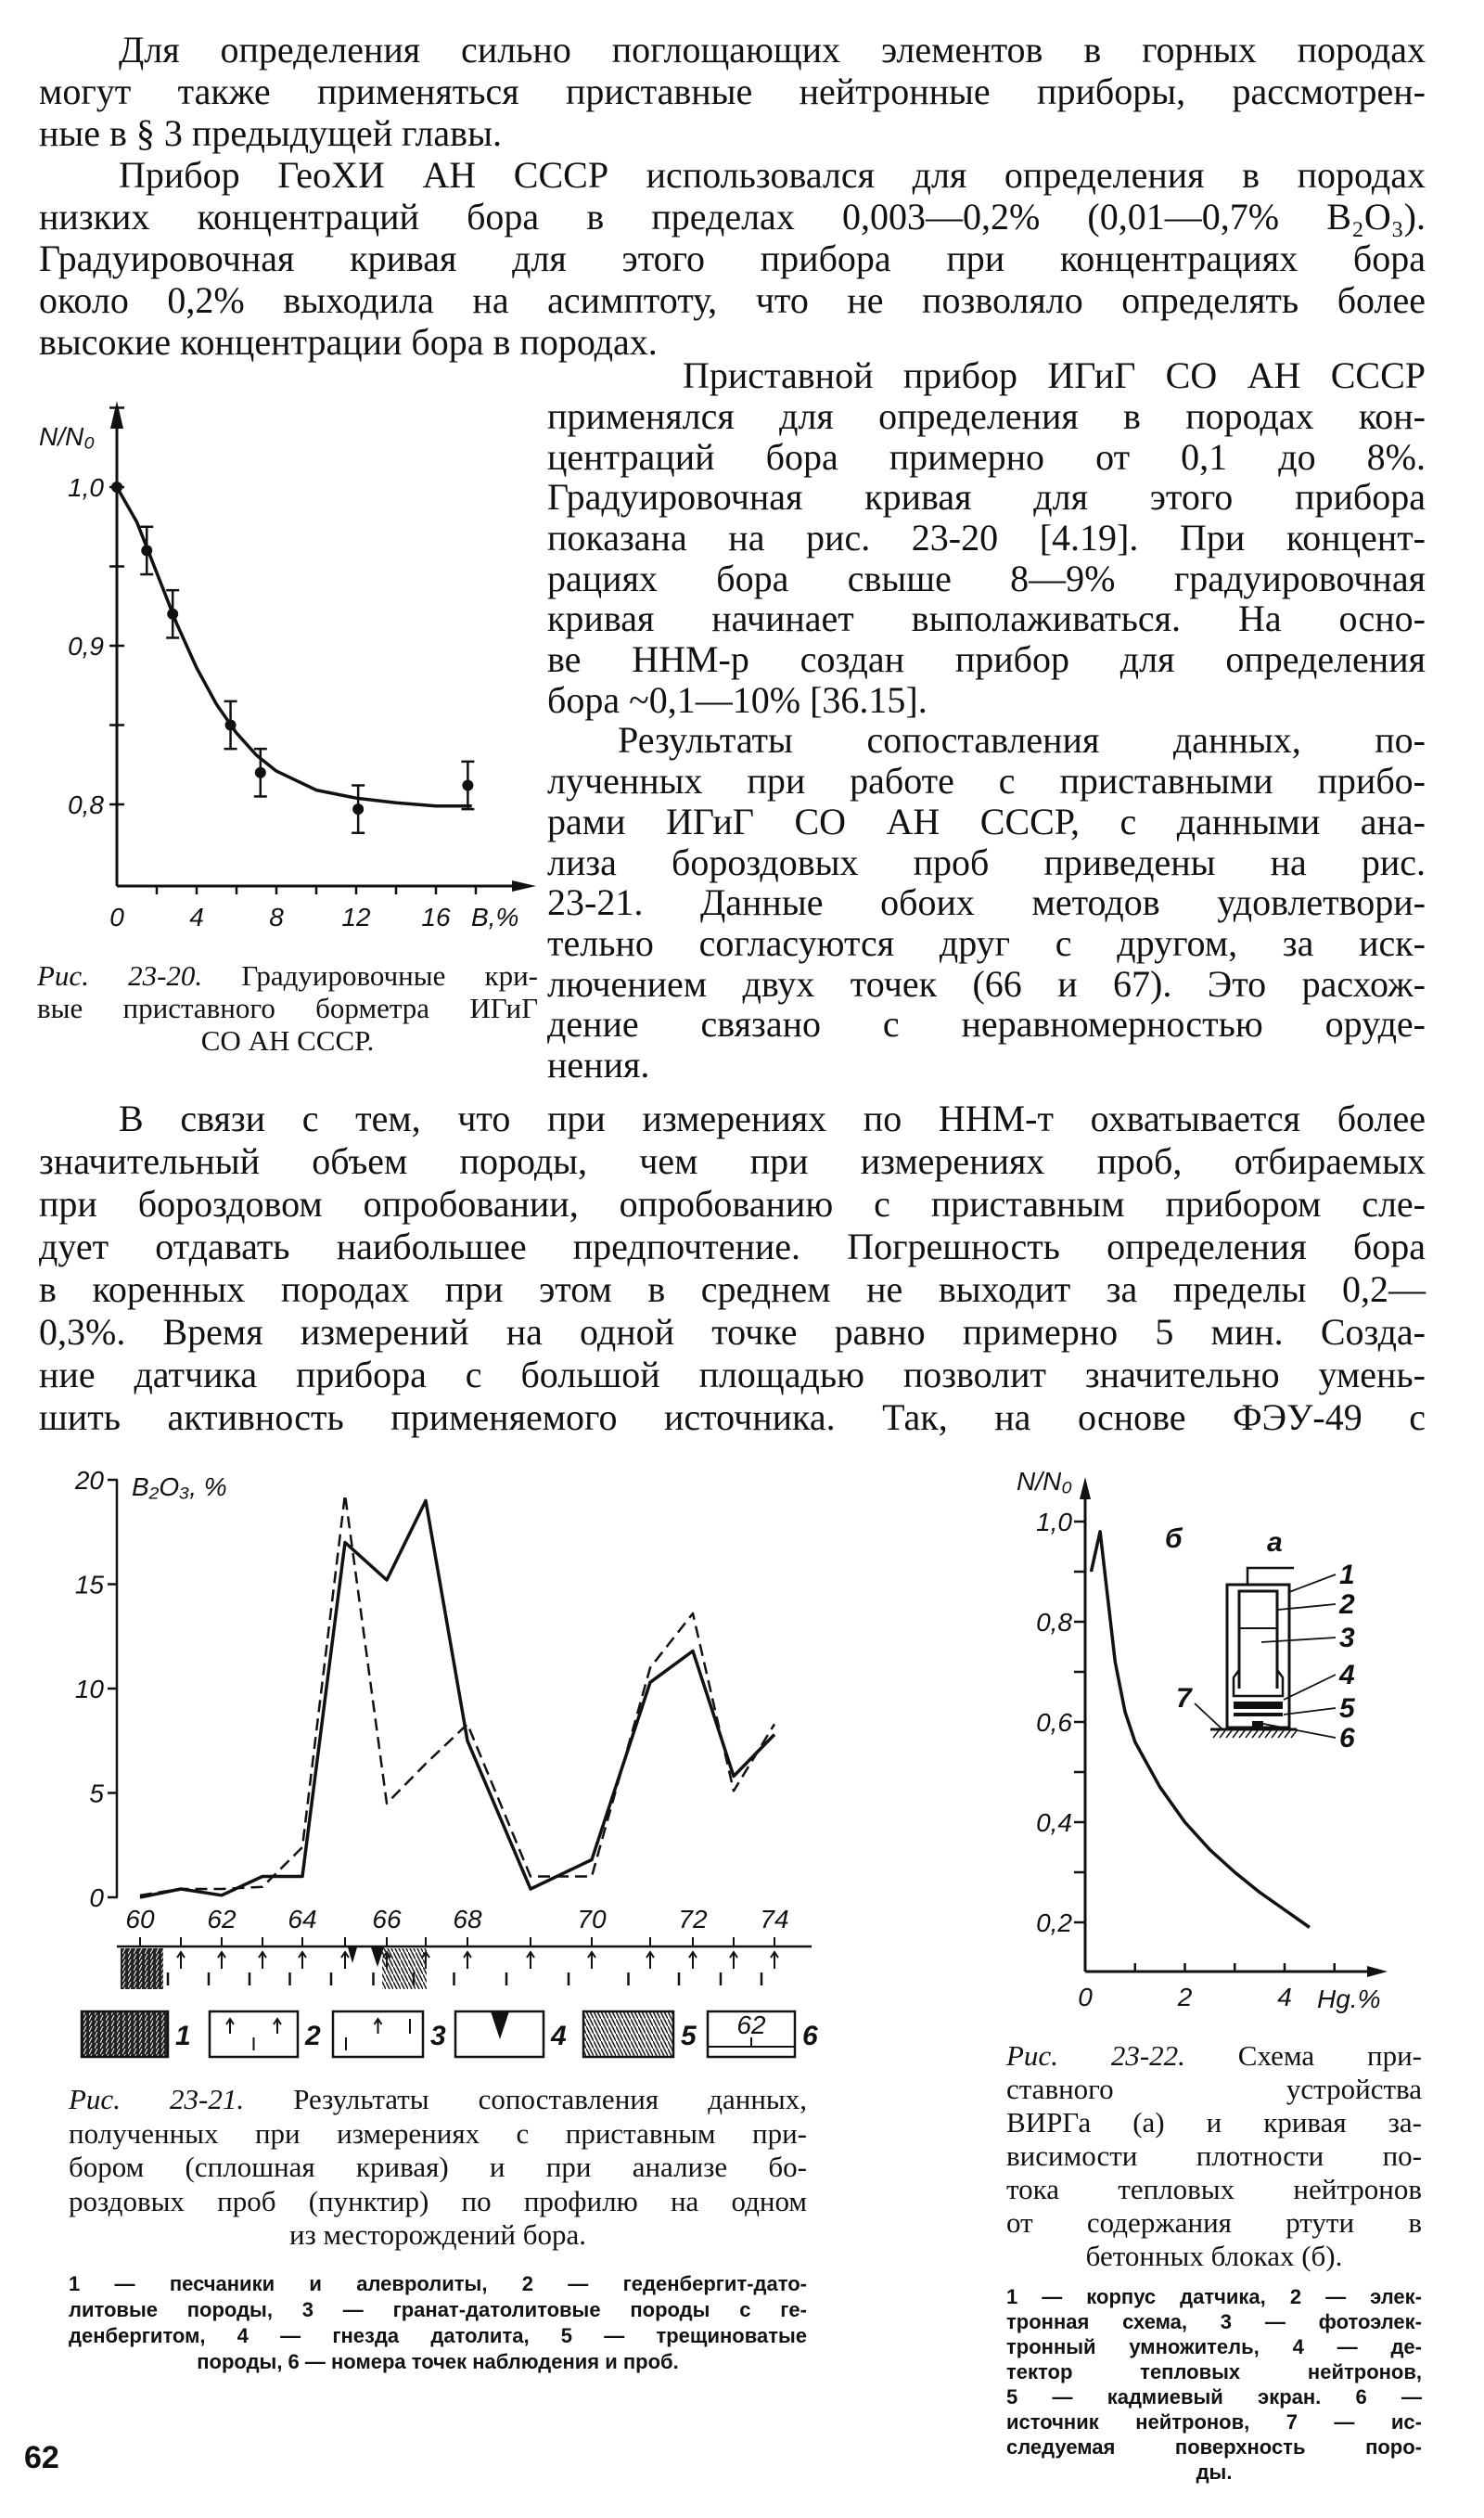 Image resolution: width=1484 pixels, height=2518 pixels. I want to click on caption-text: Результаты сопоставления данных,, so click(550, 2099).